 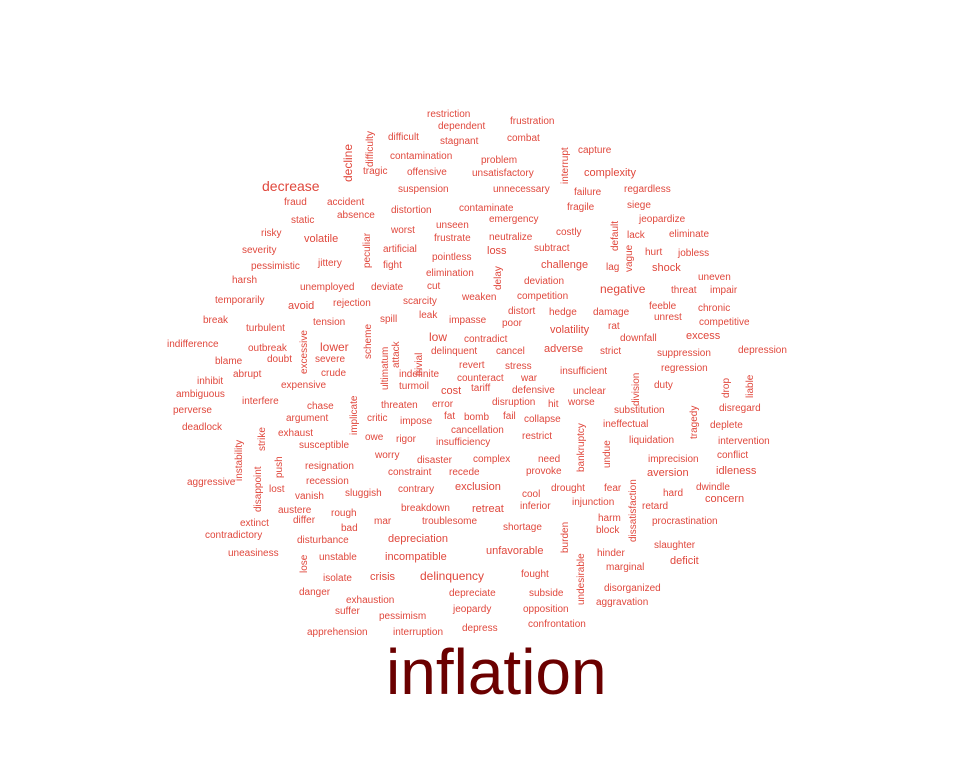 I want to click on cloud-word: stagnant, so click(x=459, y=141).